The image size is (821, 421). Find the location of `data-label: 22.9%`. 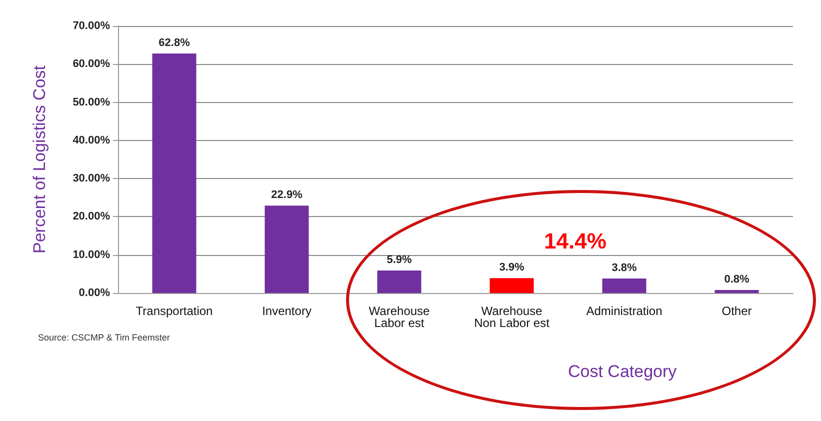

data-label: 22.9% is located at coordinates (287, 195).